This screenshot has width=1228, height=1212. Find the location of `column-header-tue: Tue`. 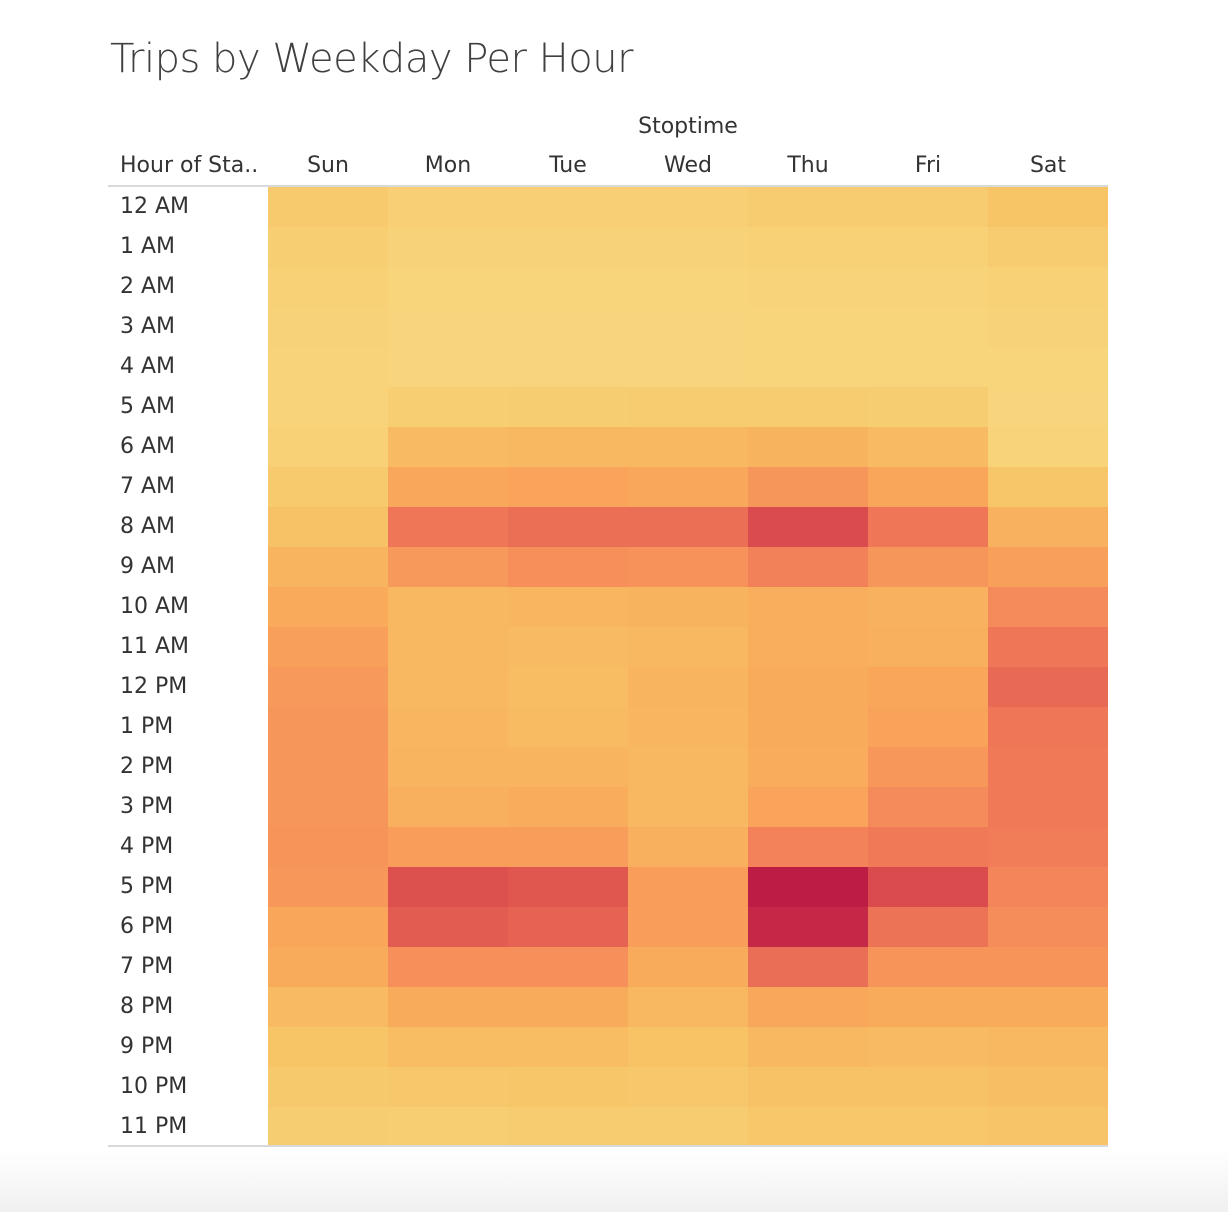

column-header-tue: Tue is located at coordinates (568, 165).